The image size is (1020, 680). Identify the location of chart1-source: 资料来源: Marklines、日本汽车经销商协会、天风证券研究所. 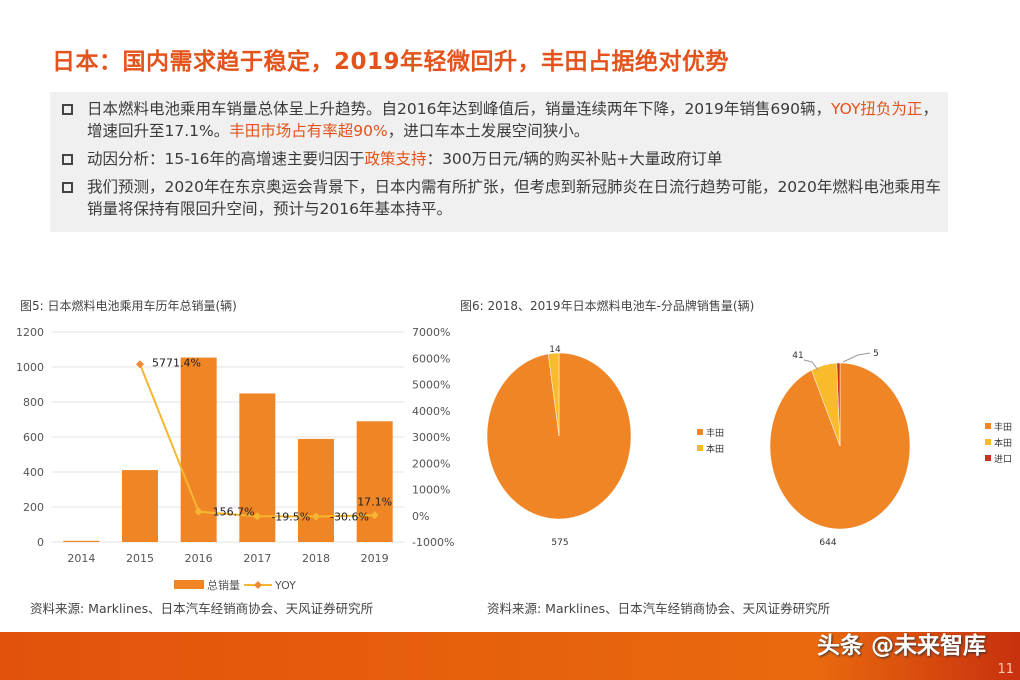
(202, 608).